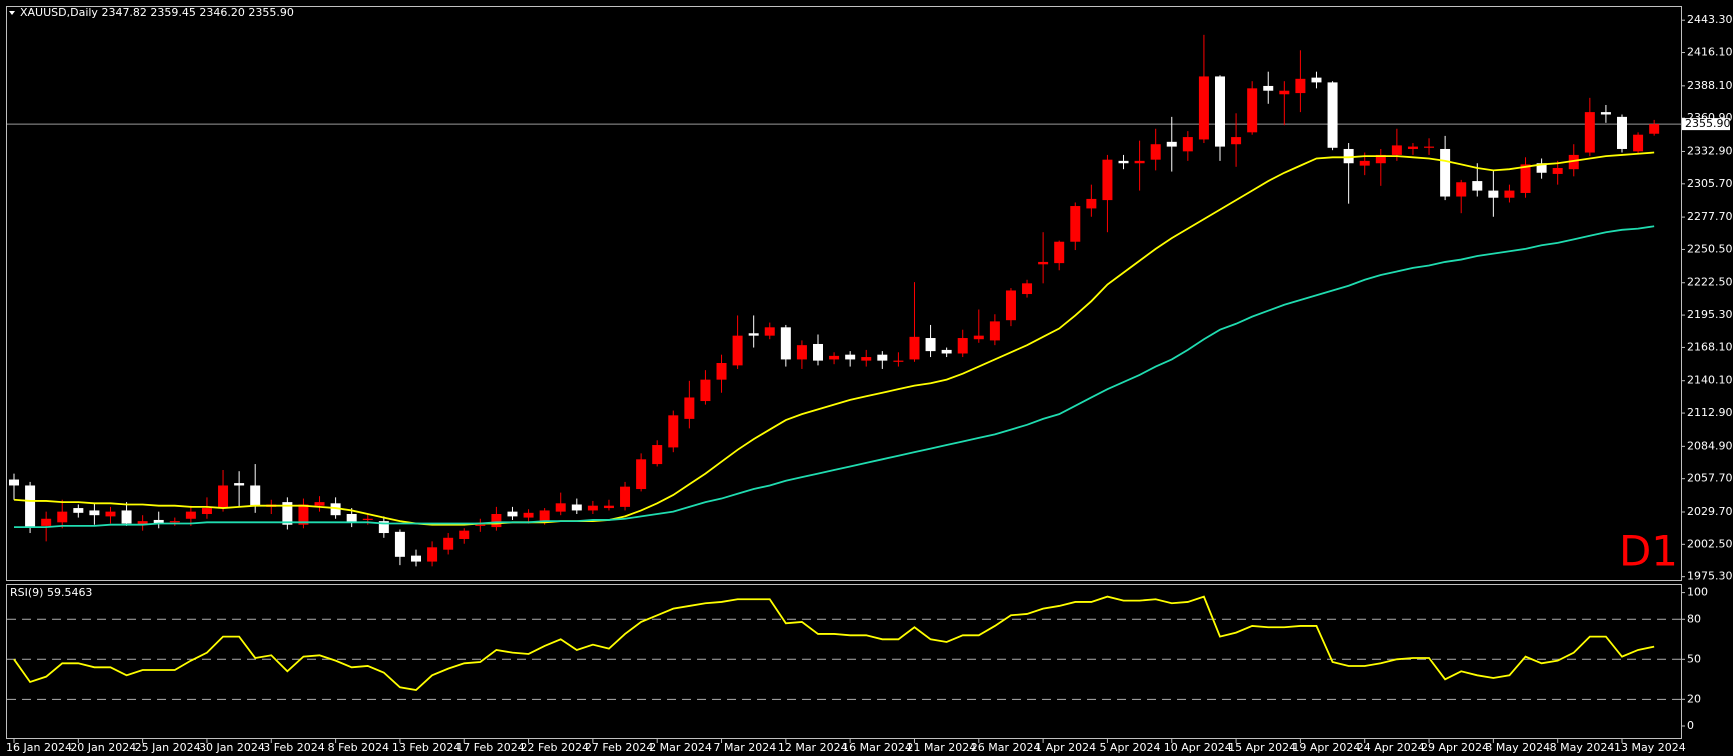 This screenshot has width=1733, height=756. What do you see at coordinates (168, 747) in the screenshot?
I see `x-tick-label: 25 Jan 2024` at bounding box center [168, 747].